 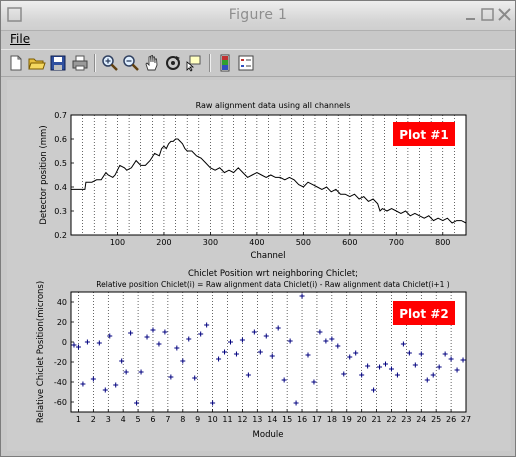 What do you see at coordinates (470, 14) in the screenshot?
I see `minimize-icon` at bounding box center [470, 14].